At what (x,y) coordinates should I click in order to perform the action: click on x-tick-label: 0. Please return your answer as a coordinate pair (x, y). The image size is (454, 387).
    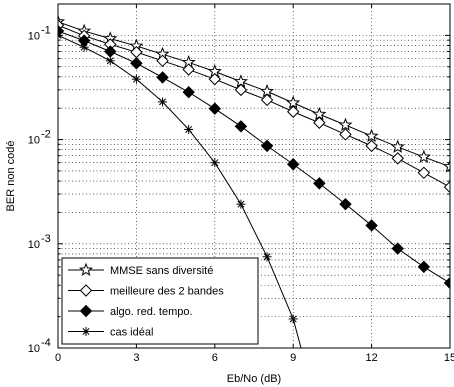
    Looking at the image, I should click on (58, 358).